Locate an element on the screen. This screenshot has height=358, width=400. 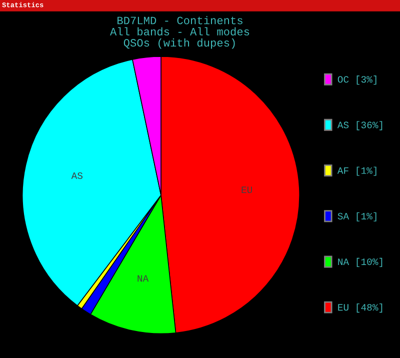
slice-label: AS is located at coordinates (76, 175).